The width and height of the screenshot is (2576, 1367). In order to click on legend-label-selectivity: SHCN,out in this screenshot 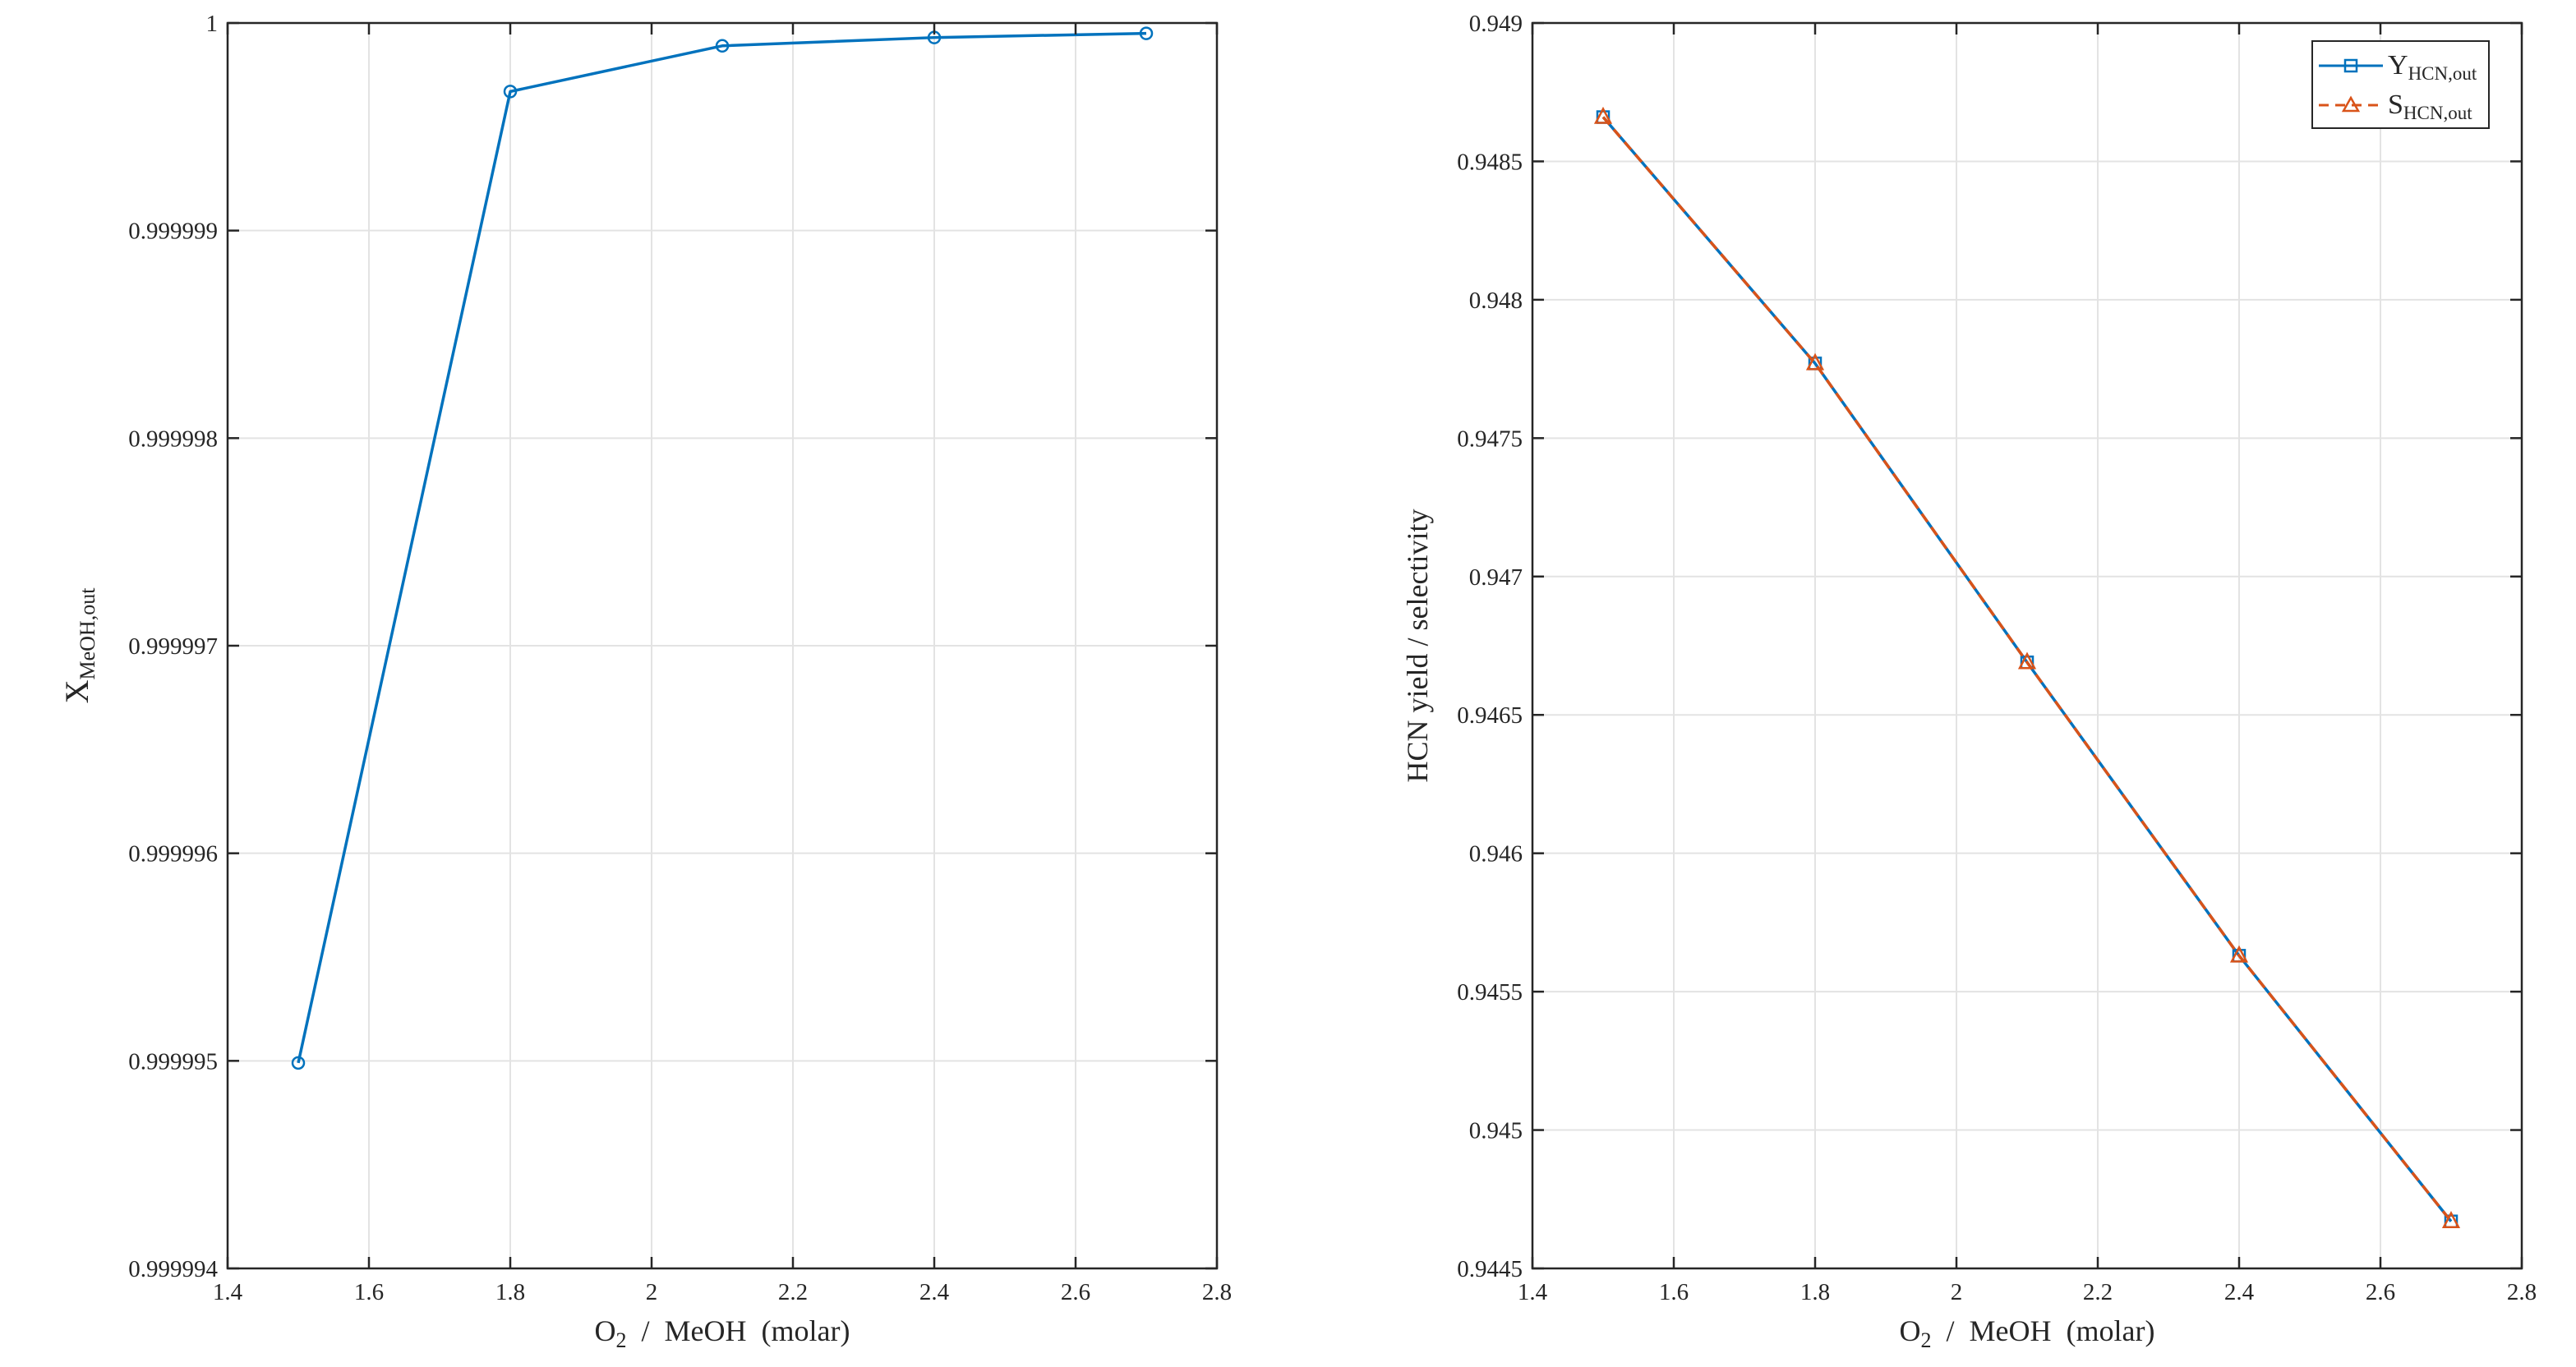, I will do `click(2430, 106)`.